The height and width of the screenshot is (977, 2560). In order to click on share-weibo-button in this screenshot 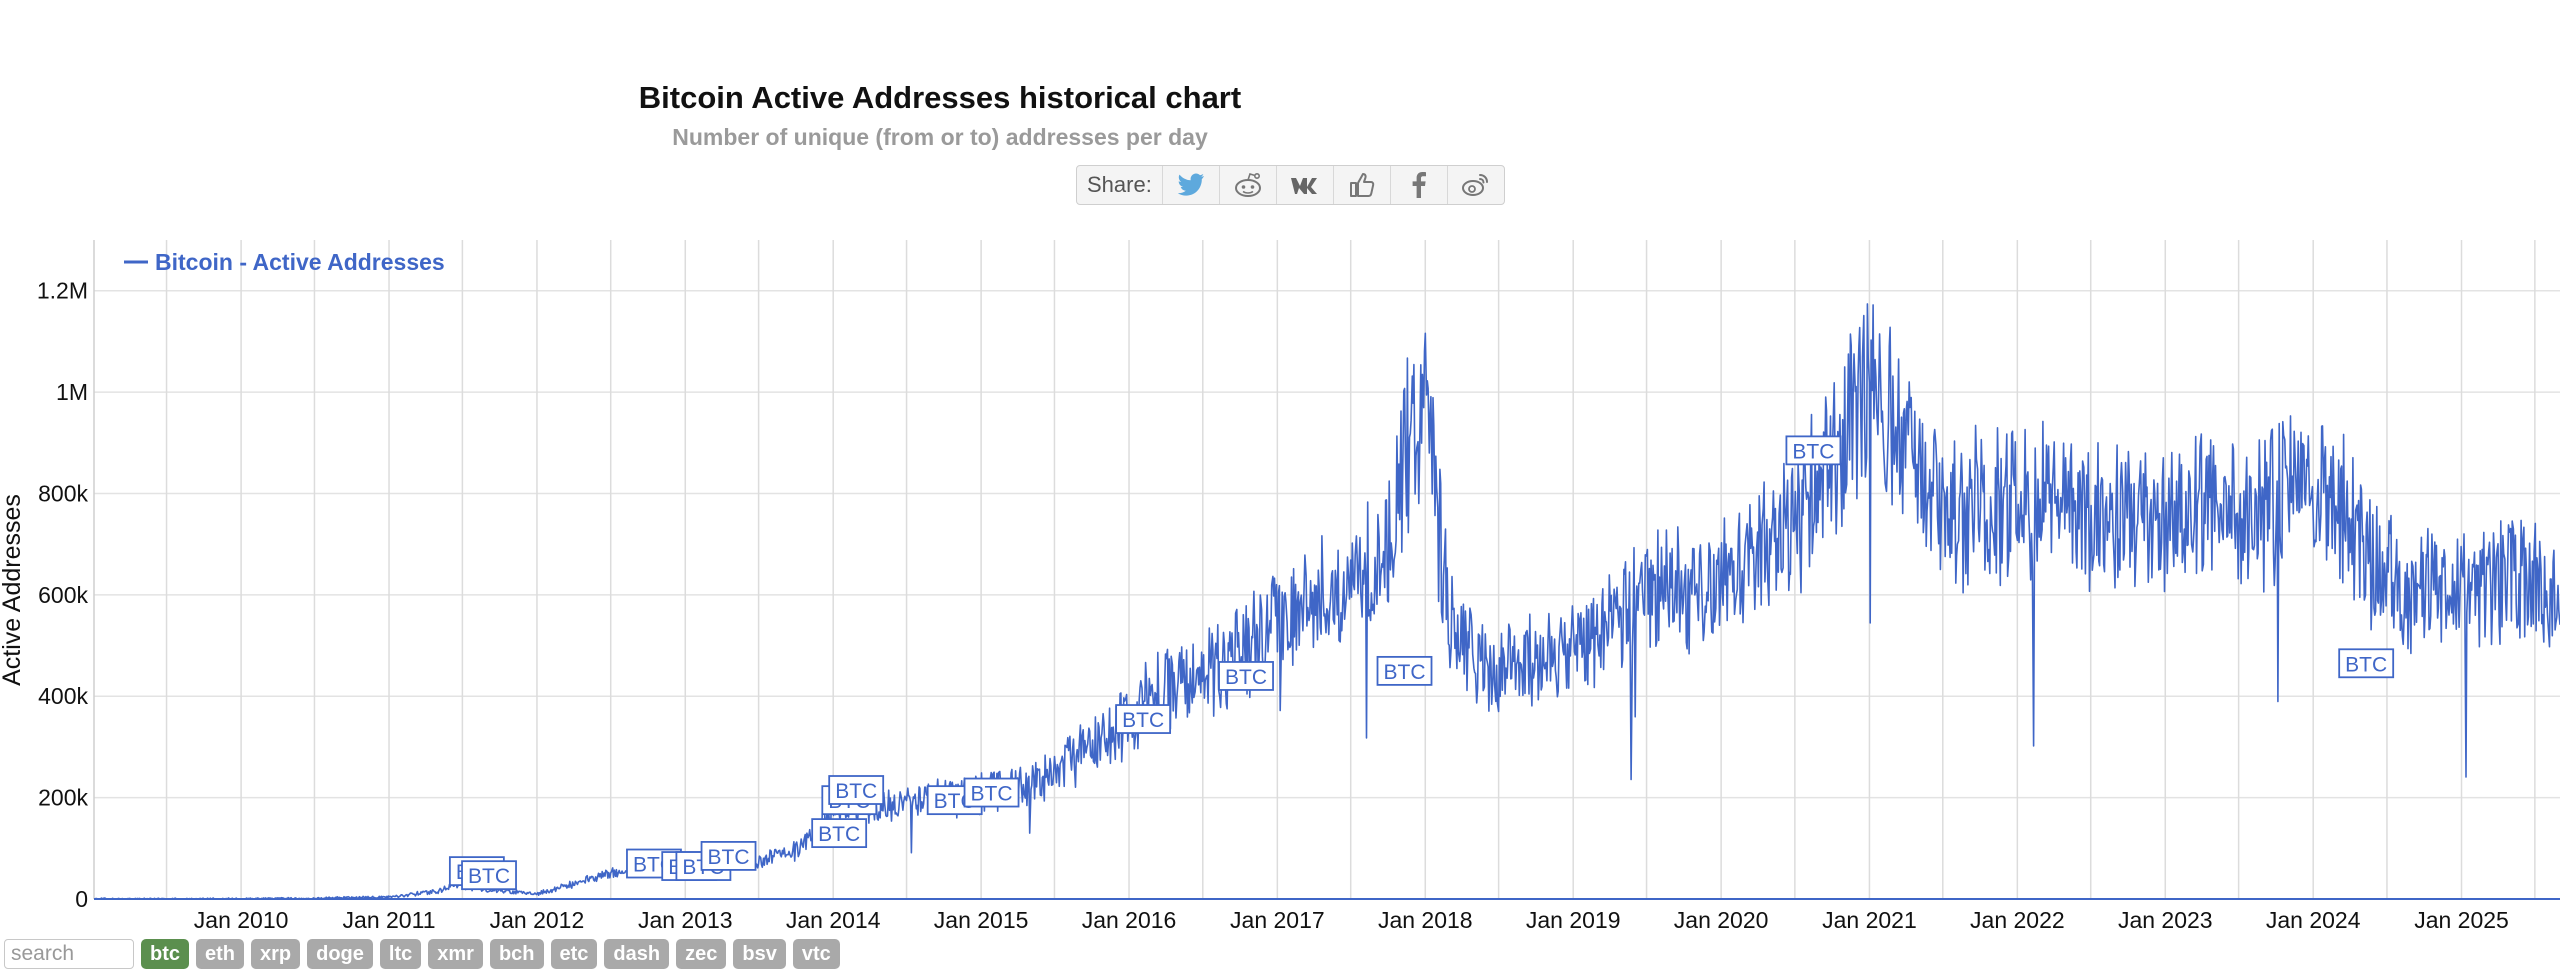, I will do `click(1476, 185)`.